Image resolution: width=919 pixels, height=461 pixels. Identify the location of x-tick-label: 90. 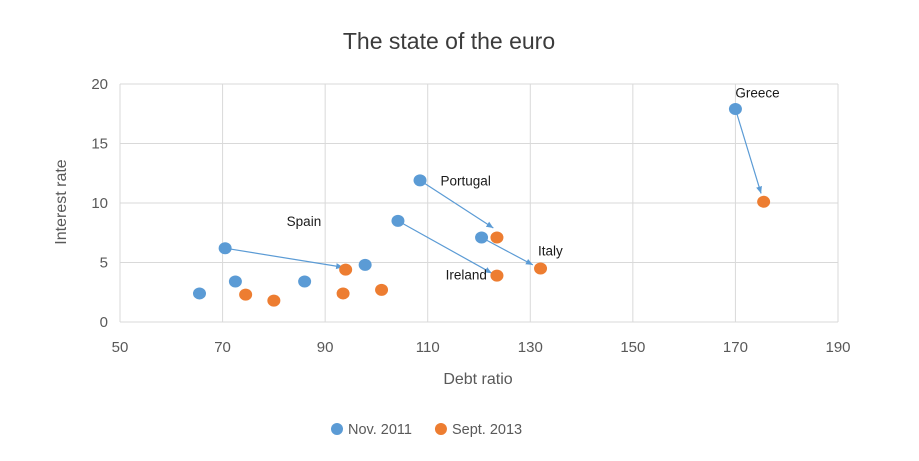
(325, 347).